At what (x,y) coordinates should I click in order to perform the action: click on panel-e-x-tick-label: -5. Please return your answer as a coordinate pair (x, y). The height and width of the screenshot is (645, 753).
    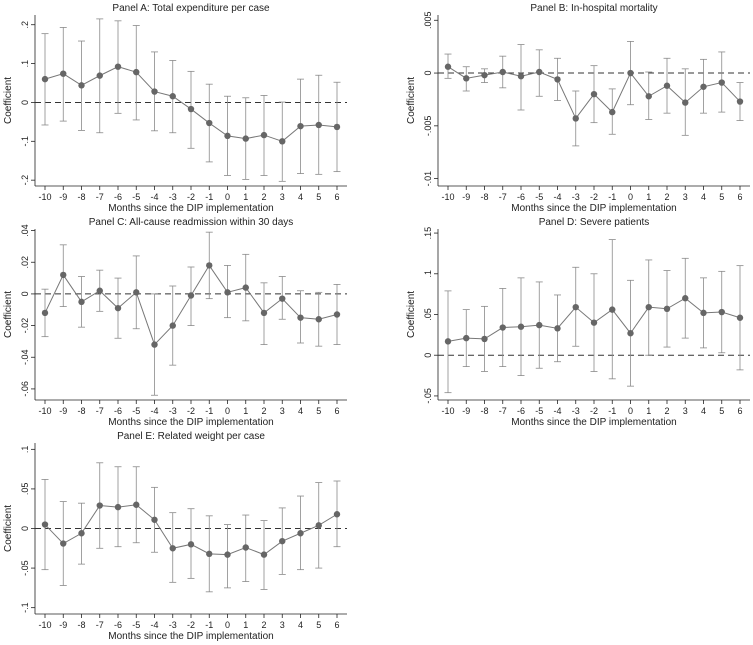
    Looking at the image, I should click on (136, 625).